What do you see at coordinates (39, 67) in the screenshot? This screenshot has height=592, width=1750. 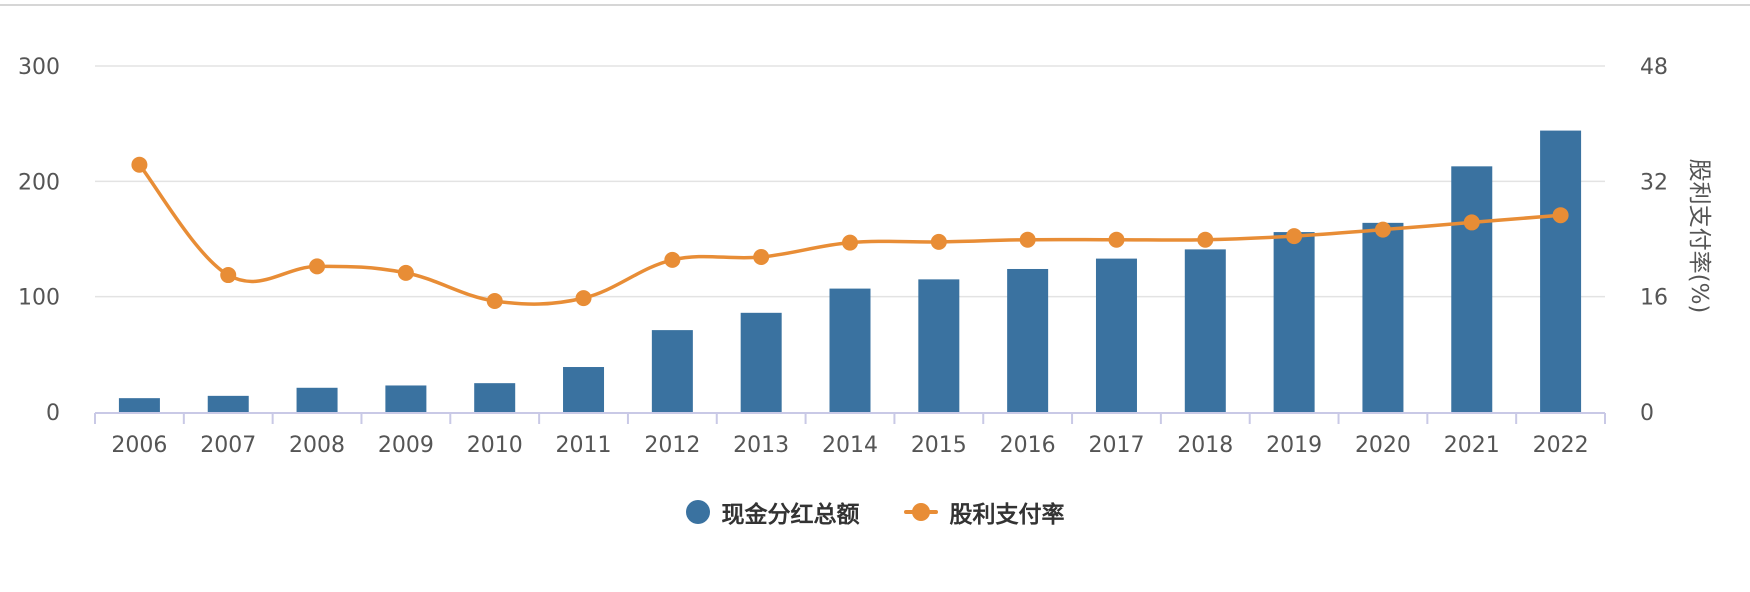 I see `left-tick-label: 300` at bounding box center [39, 67].